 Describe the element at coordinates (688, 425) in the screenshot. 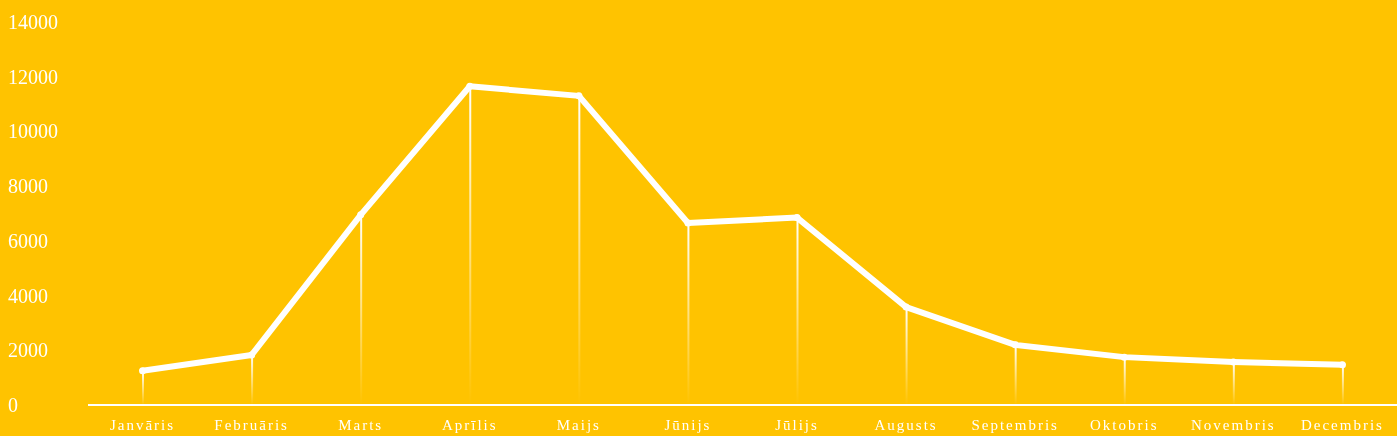

I see `x-tick-label: Jūnijs` at that location.